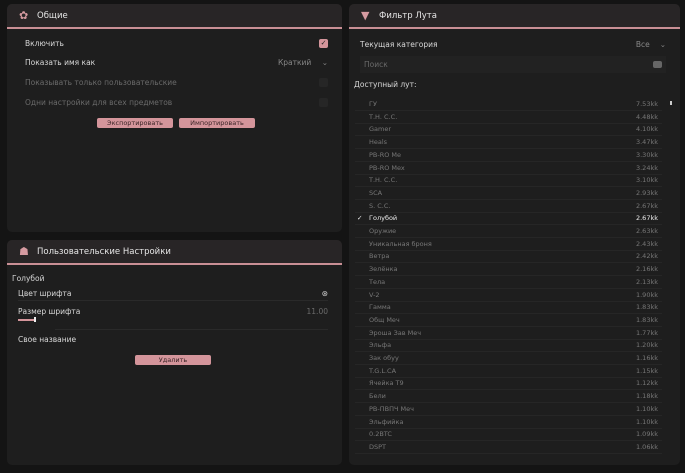  What do you see at coordinates (508, 155) in the screenshot?
I see `loot-item: PB-RO Me 3.30kk` at bounding box center [508, 155].